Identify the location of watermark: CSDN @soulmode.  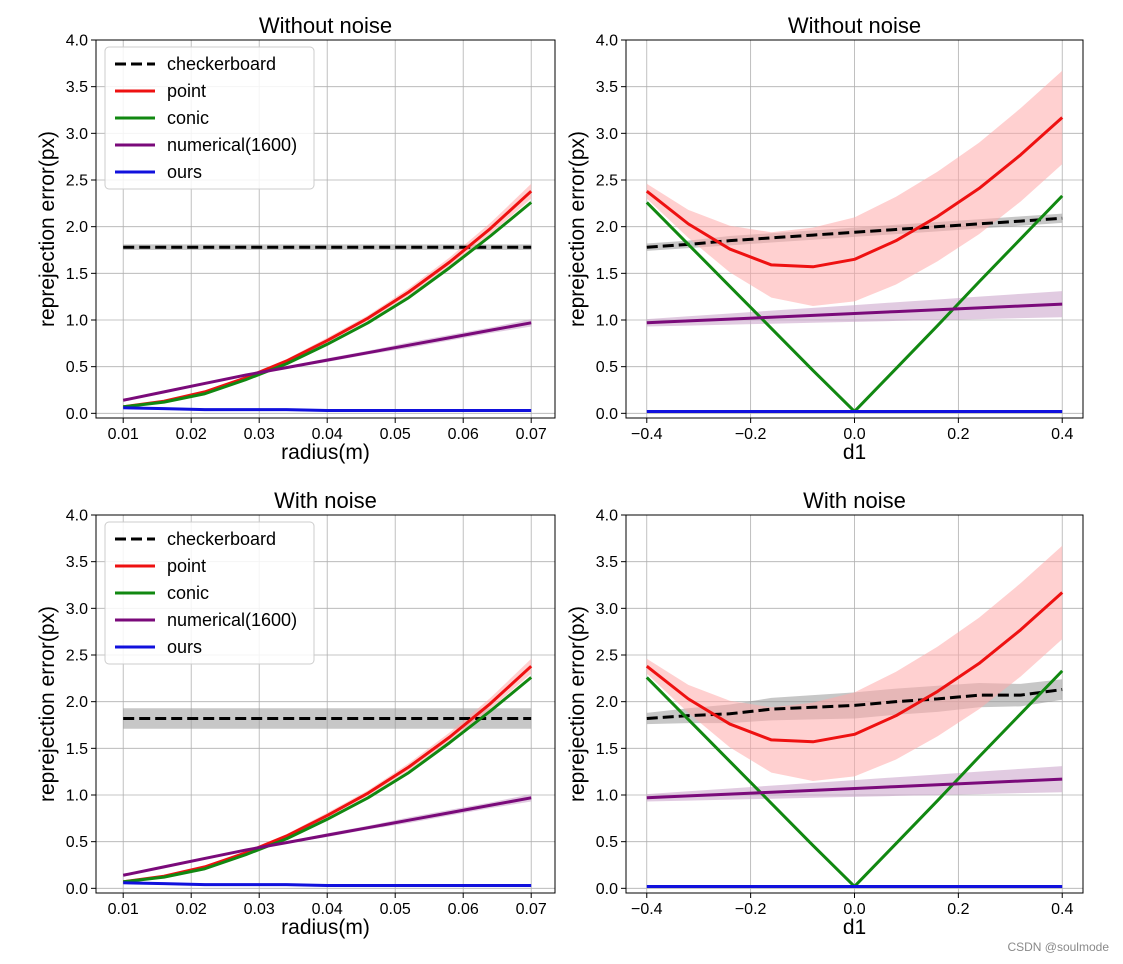
(1058, 947).